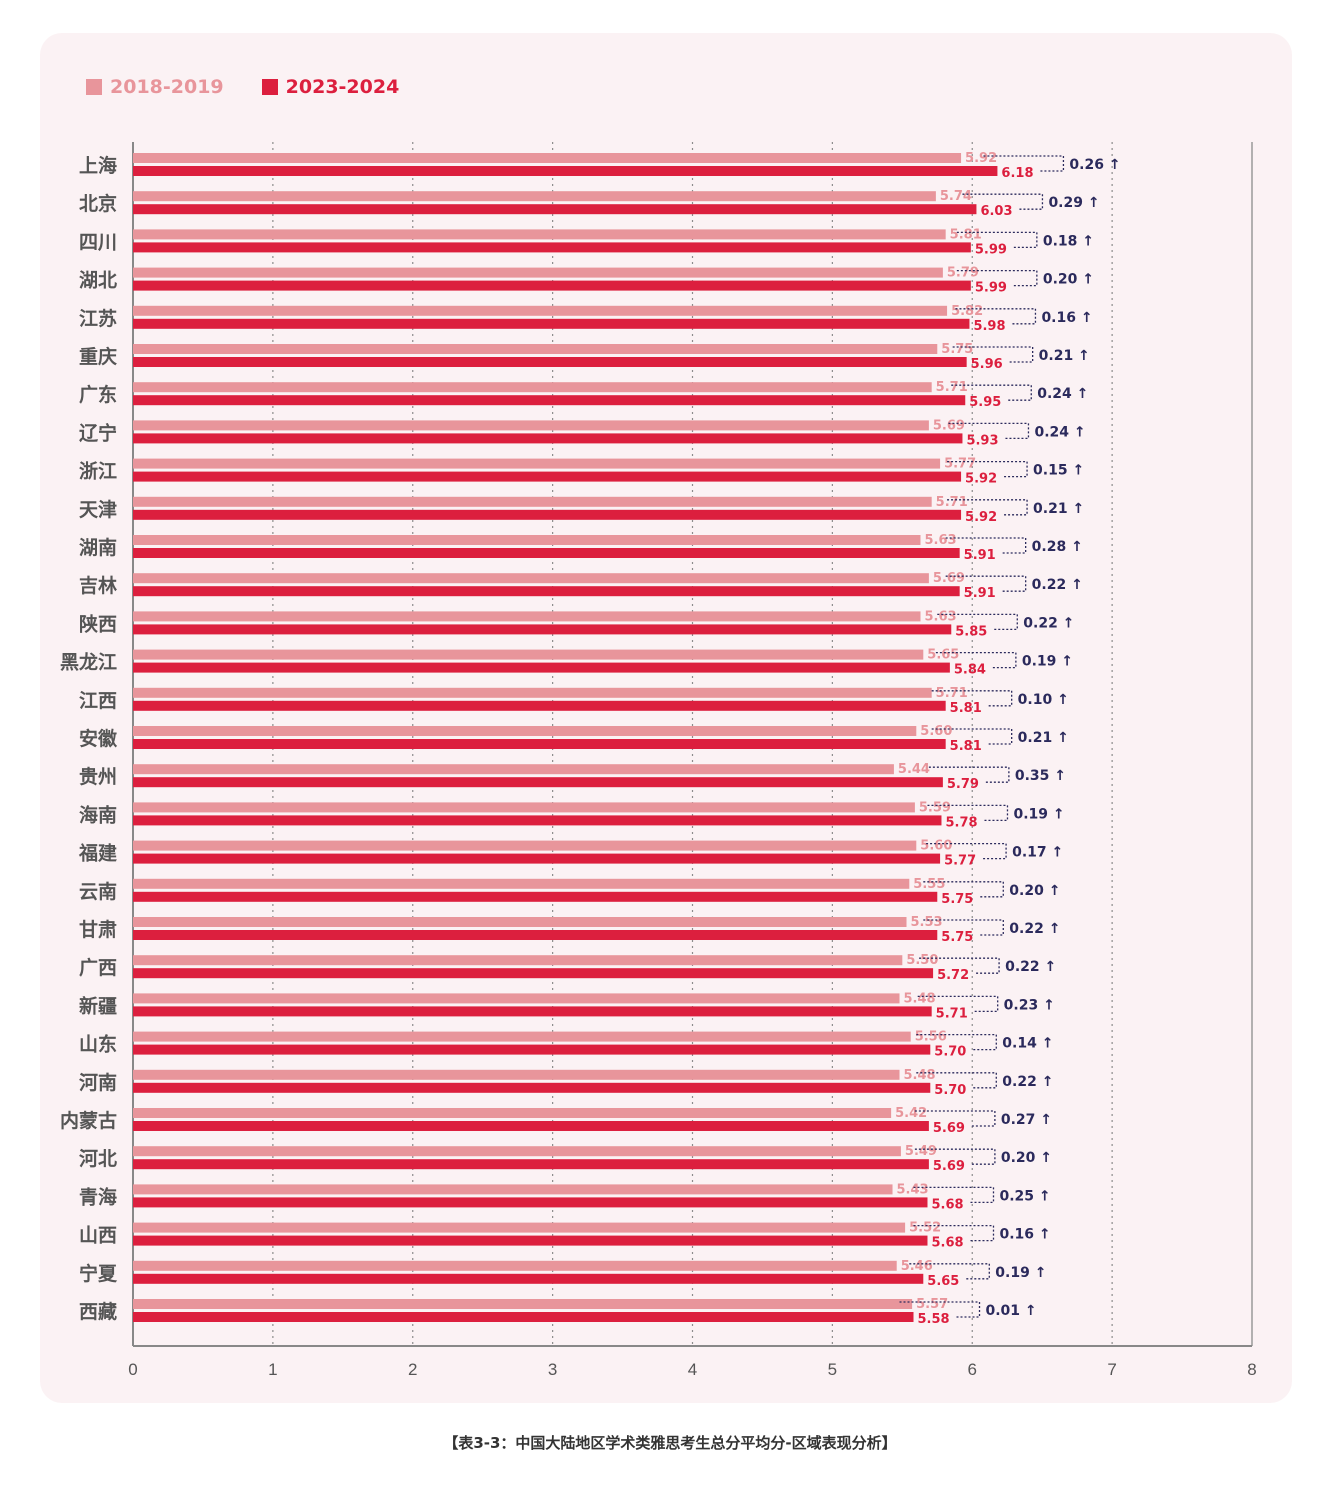 The height and width of the screenshot is (1505, 1340). Describe the element at coordinates (98, 394) in the screenshot. I see `category-label: 广东` at that location.